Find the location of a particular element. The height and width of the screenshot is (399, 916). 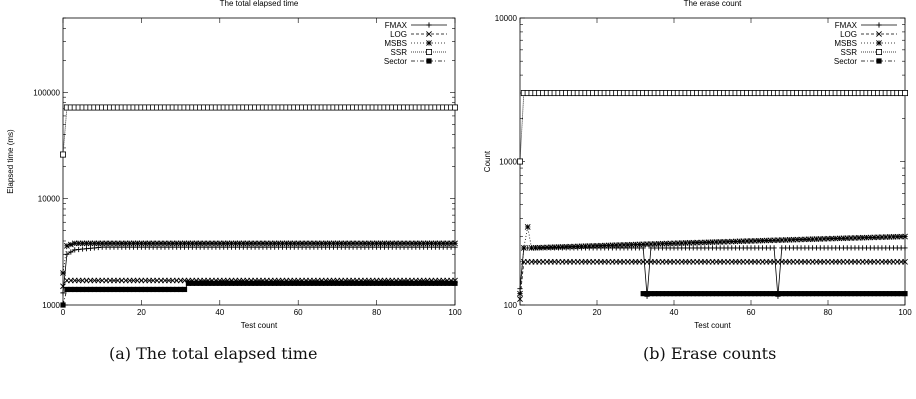

series-msbs is located at coordinates (259, 258).